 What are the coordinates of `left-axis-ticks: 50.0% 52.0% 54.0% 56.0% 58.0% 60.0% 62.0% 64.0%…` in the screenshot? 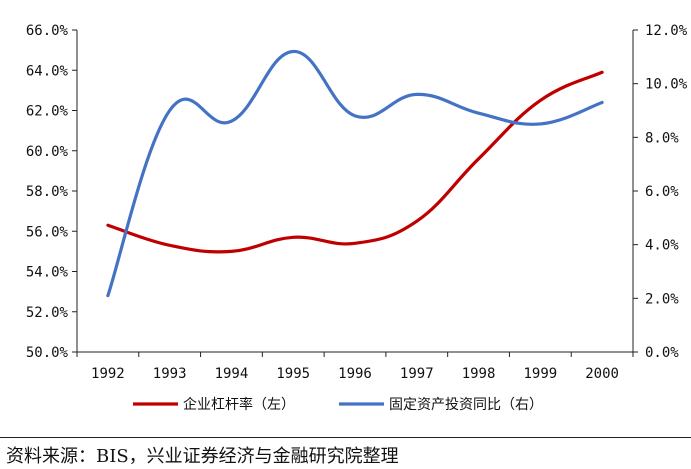 It's located at (51, 192).